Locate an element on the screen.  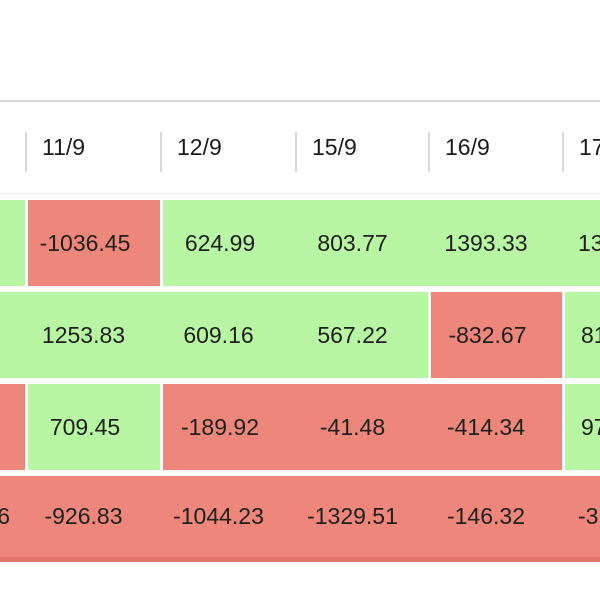
table-row: -1036.45 624.99 803.77 1393.33 13 is located at coordinates (300, 243).